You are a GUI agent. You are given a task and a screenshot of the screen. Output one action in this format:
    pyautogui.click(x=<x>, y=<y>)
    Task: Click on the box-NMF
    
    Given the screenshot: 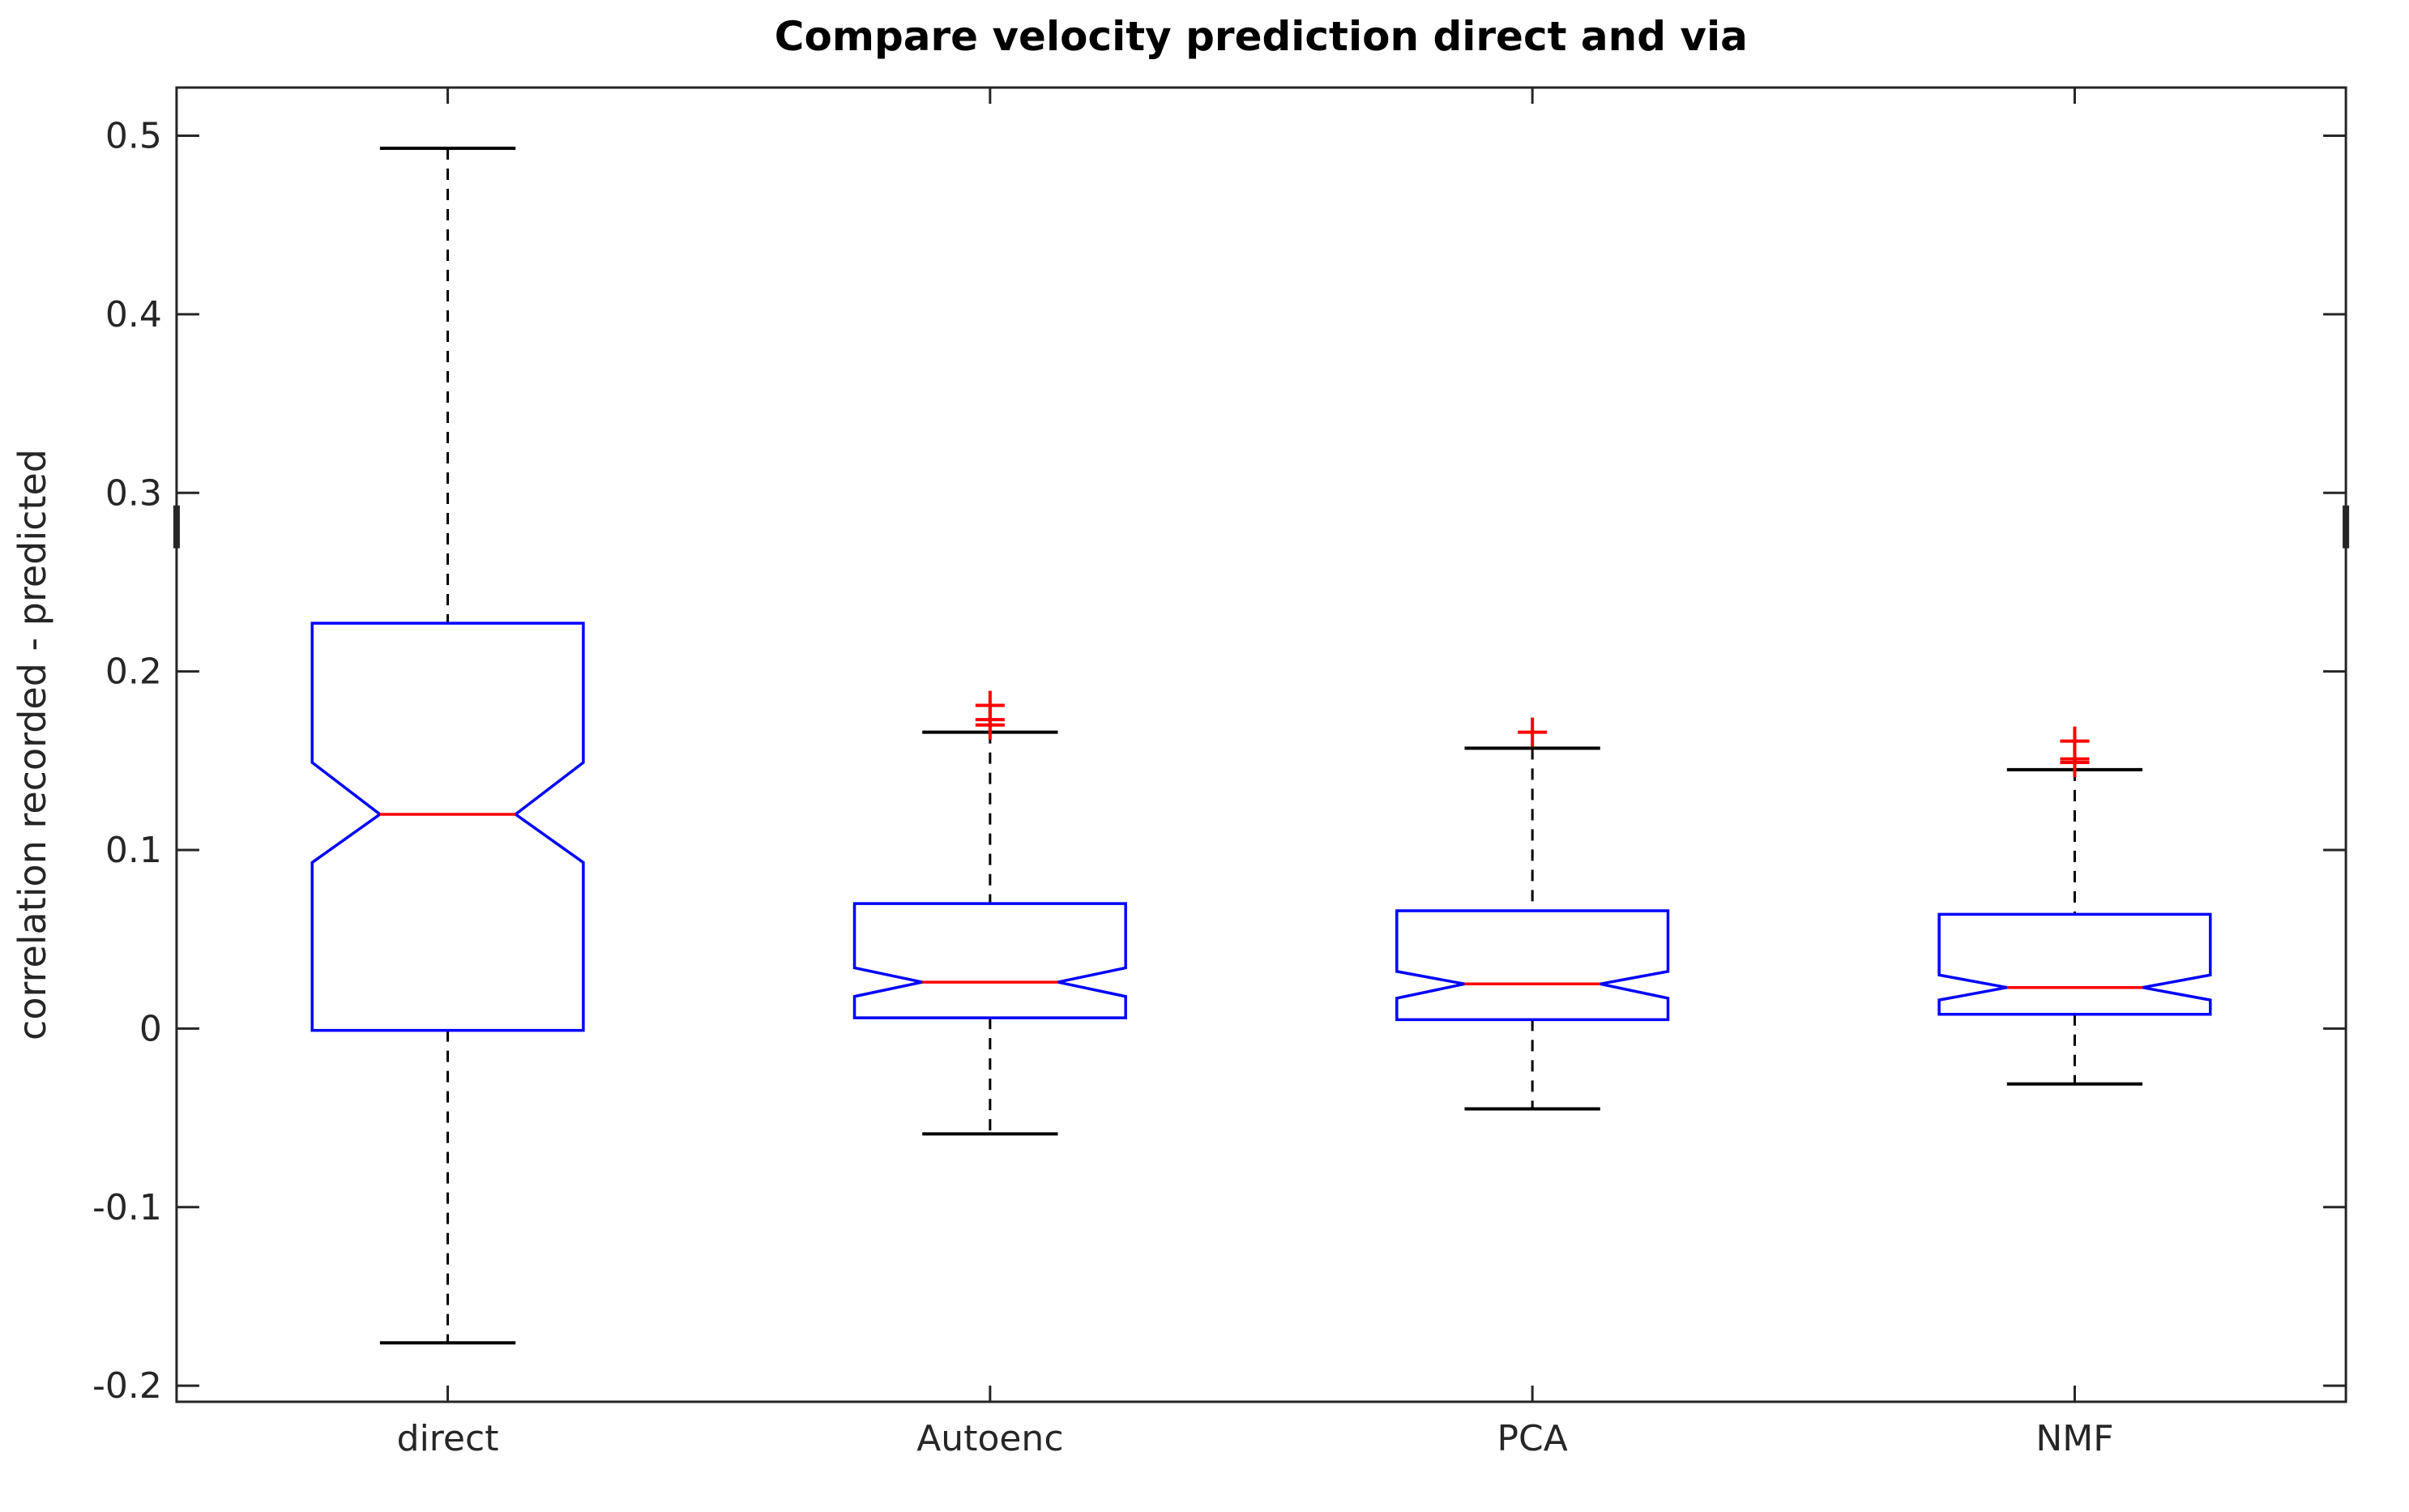 What is the action you would take?
    pyautogui.click(x=2074, y=964)
    